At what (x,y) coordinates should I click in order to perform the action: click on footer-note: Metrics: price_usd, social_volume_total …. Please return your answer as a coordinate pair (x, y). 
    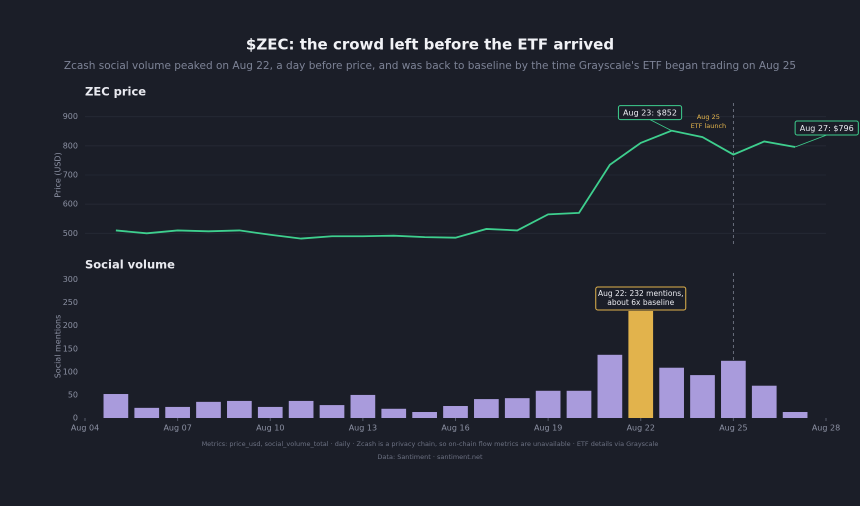
    Looking at the image, I should click on (430, 444).